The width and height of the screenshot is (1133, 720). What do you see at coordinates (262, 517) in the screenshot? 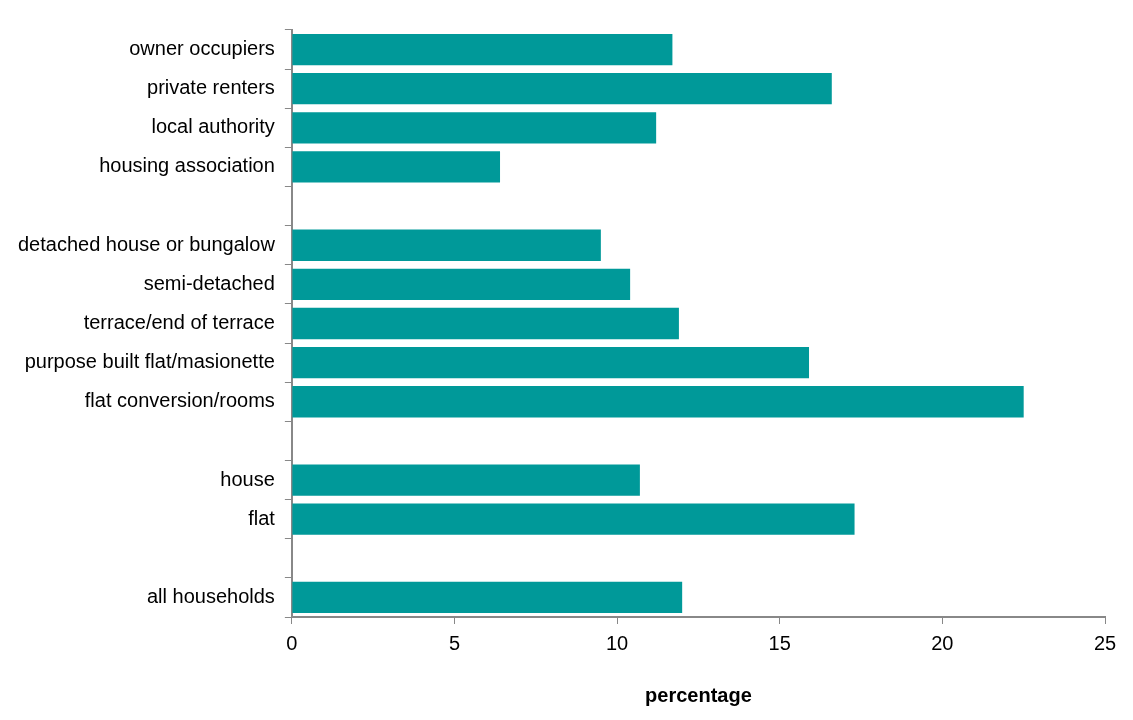
I see `y-tick-label: flat` at bounding box center [262, 517].